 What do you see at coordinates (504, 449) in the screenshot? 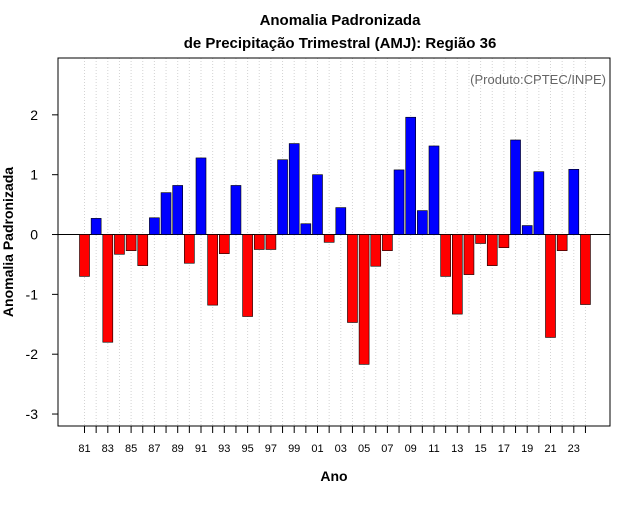
I see `x-tick-label: 17` at bounding box center [504, 449].